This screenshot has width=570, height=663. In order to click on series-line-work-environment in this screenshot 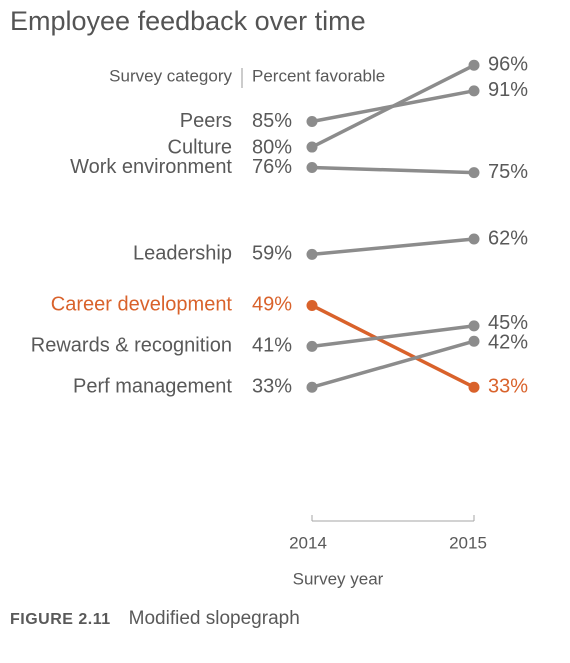, I will do `click(393, 170)`.